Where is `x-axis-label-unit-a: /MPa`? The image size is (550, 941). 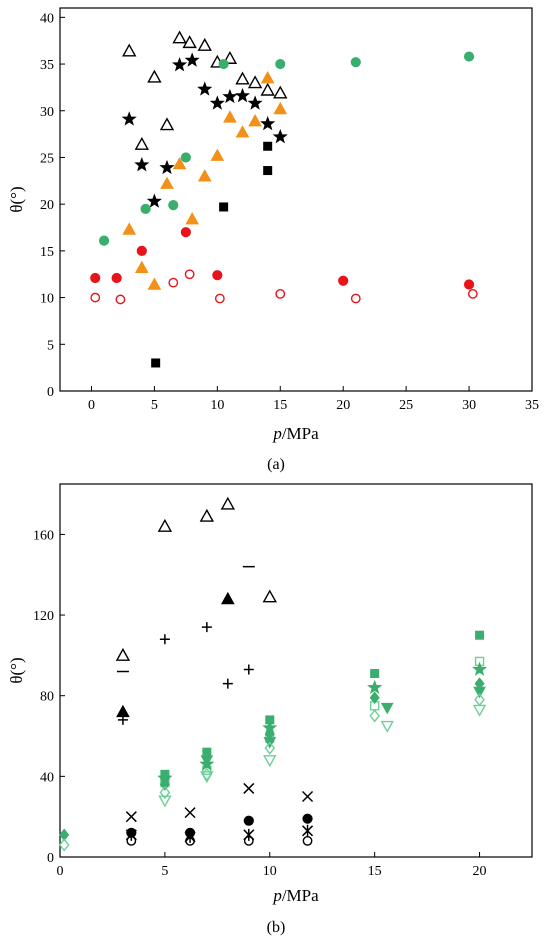 x-axis-label-unit-a: /MPa is located at coordinates (300, 433).